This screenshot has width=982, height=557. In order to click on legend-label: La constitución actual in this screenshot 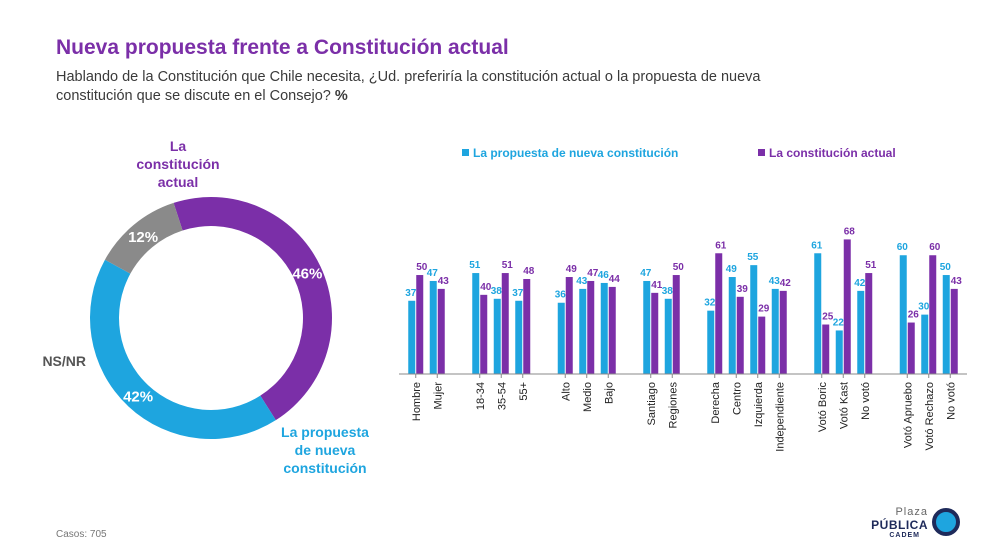, I will do `click(832, 153)`.